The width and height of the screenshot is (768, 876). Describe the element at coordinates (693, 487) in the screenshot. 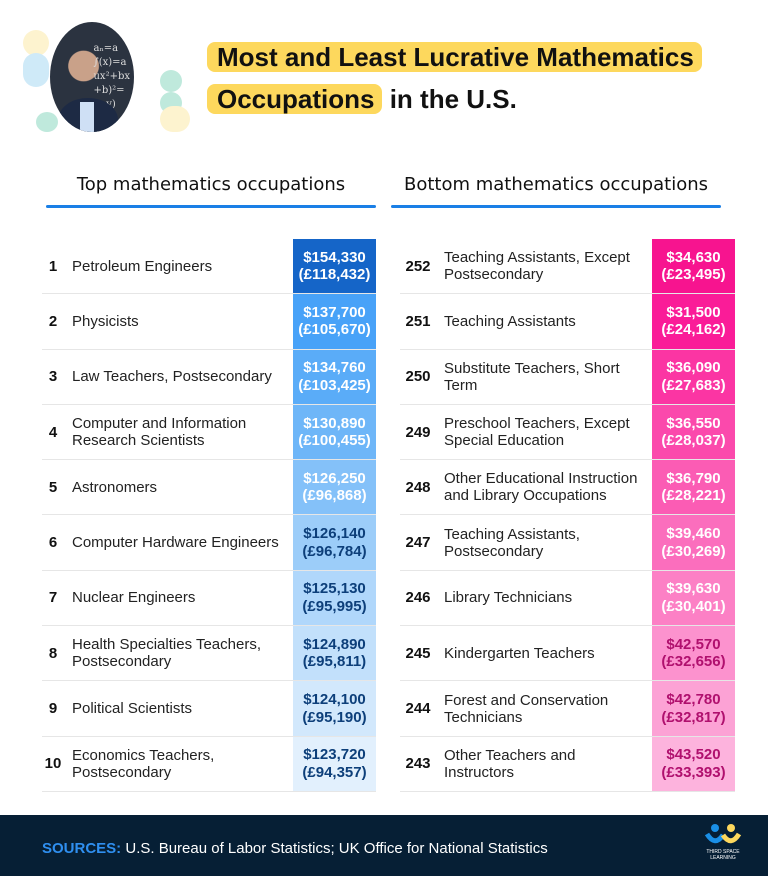

I see `salary-cell: $36,790 (£28,221)` at that location.